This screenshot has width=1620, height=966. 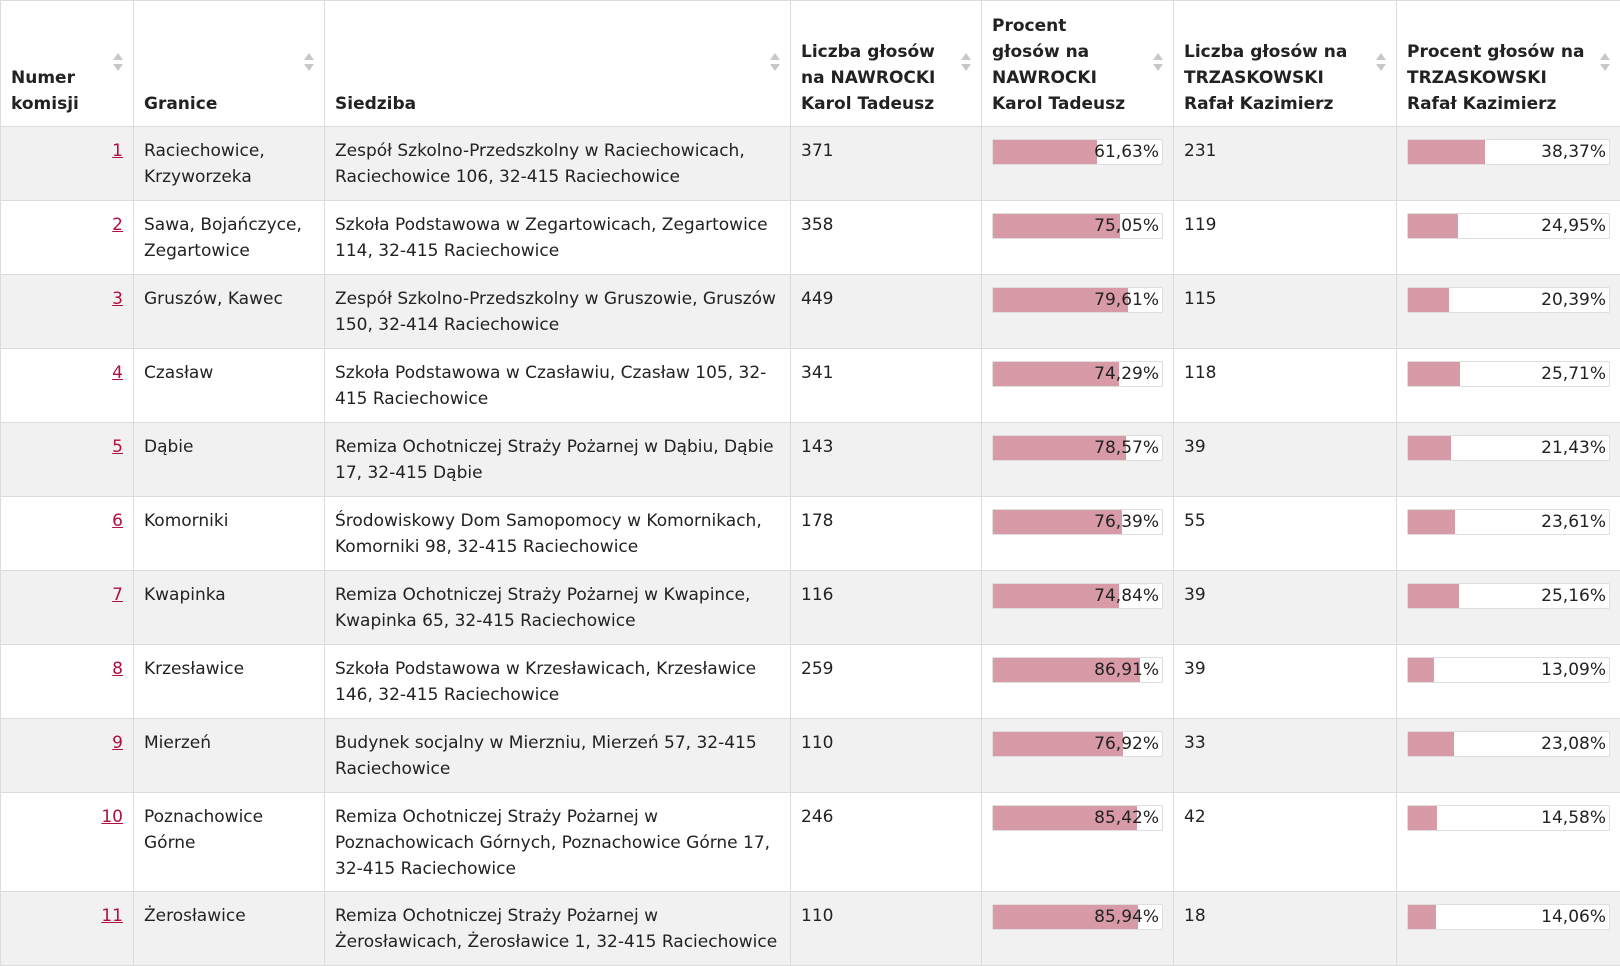 I want to click on cell-nawrocki-percent: 74,29%, so click(x=1078, y=386).